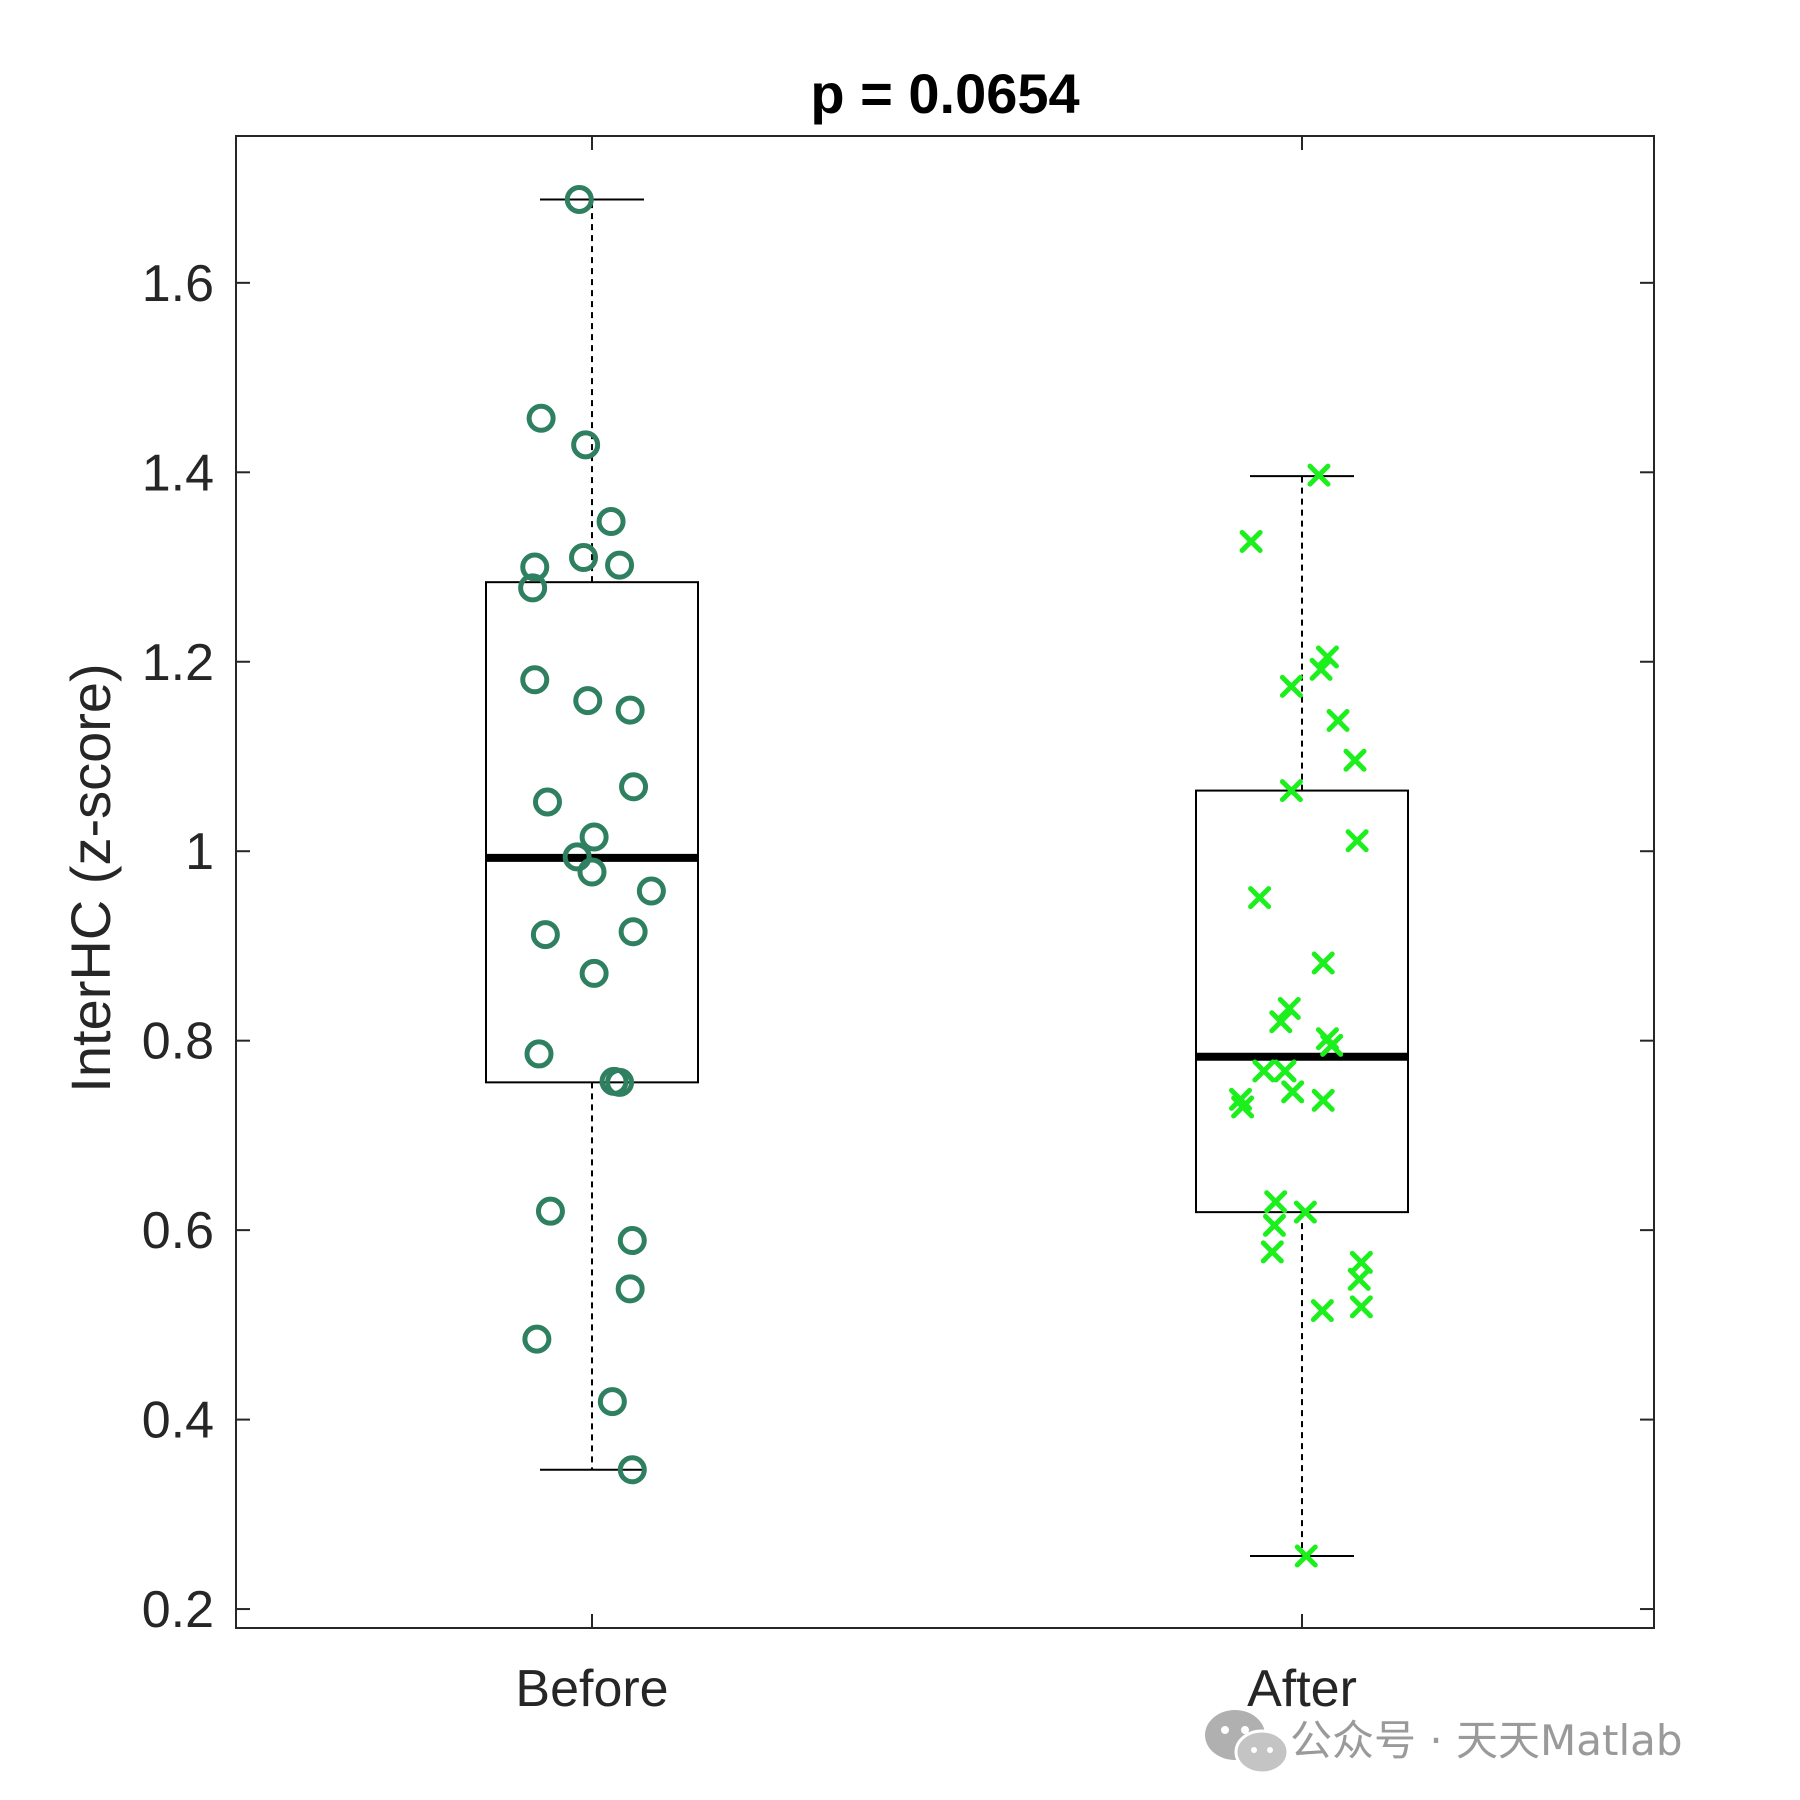 This screenshot has height=1800, width=1800. I want to click on watermark-text: 公众号 · 天天Matlab, so click(1486, 1740).